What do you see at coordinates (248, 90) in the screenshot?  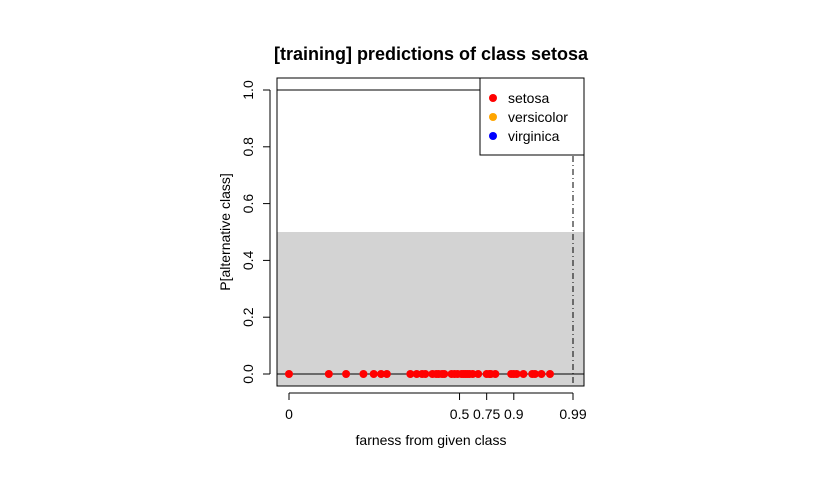 I see `y-tick-label: 1.0` at bounding box center [248, 90].